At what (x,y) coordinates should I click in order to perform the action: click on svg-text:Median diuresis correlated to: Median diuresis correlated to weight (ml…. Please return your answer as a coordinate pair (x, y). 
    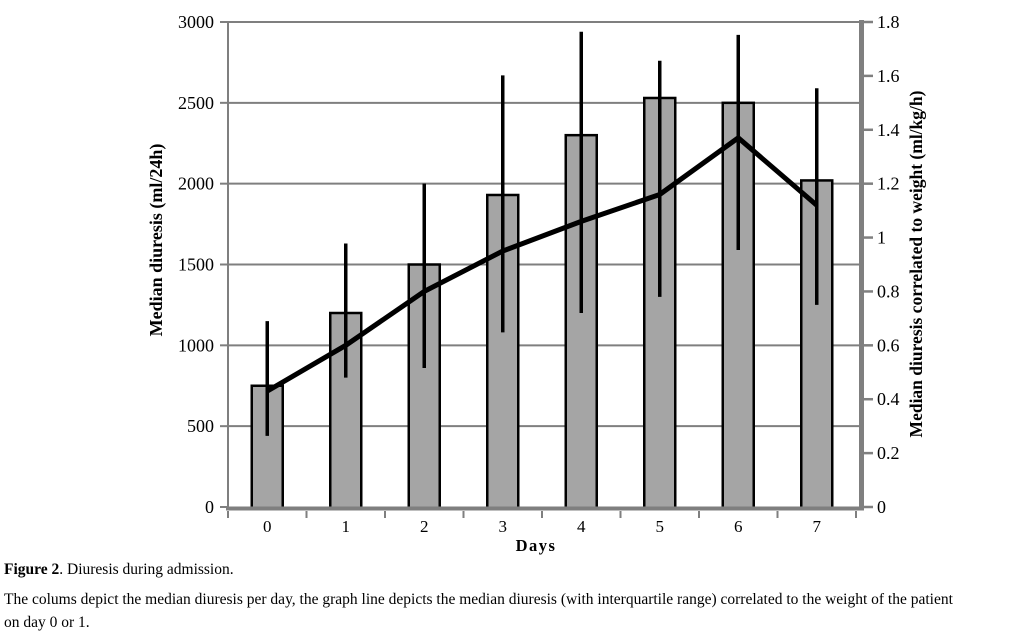
    Looking at the image, I should click on (916, 263).